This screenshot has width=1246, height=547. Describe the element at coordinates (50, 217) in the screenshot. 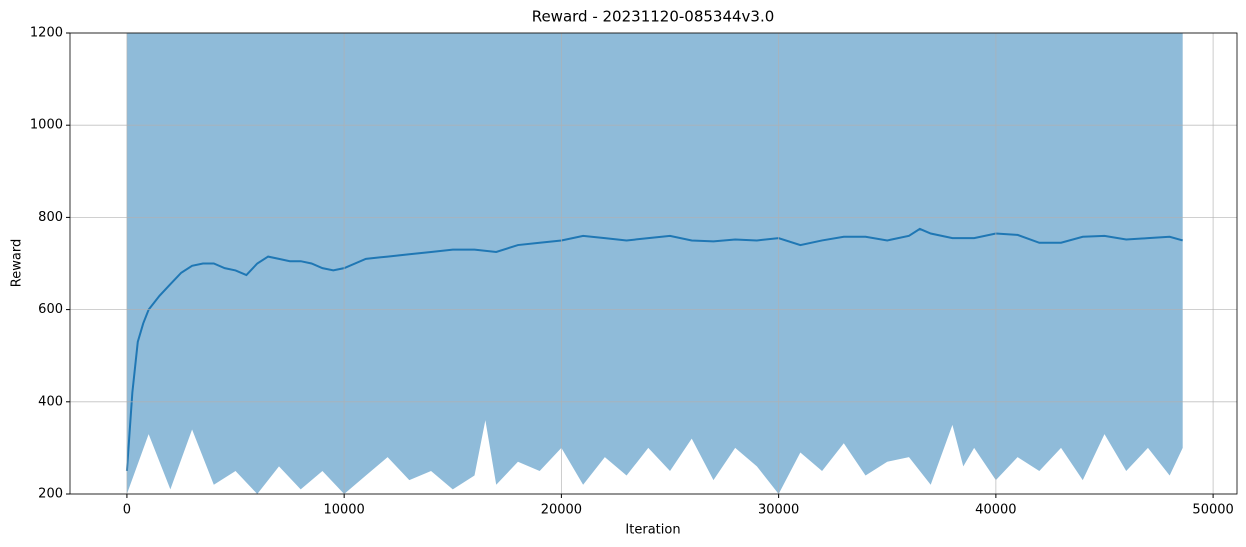

I see `y-tick-label: 800` at that location.